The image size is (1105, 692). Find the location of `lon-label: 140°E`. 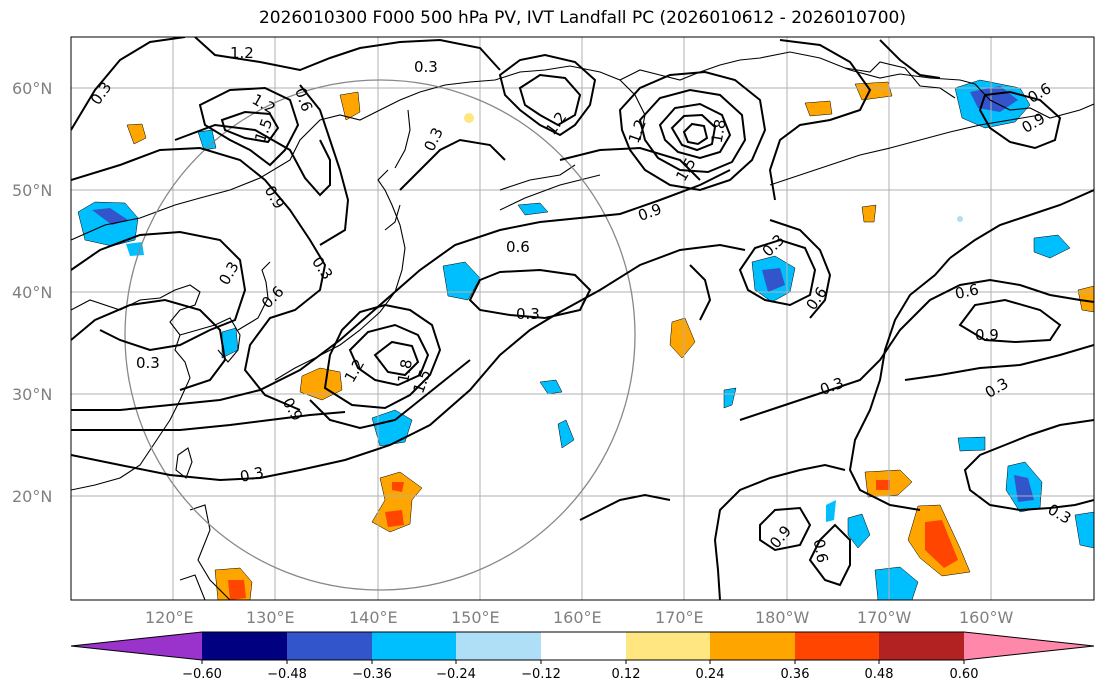

lon-label: 140°E is located at coordinates (373, 617).